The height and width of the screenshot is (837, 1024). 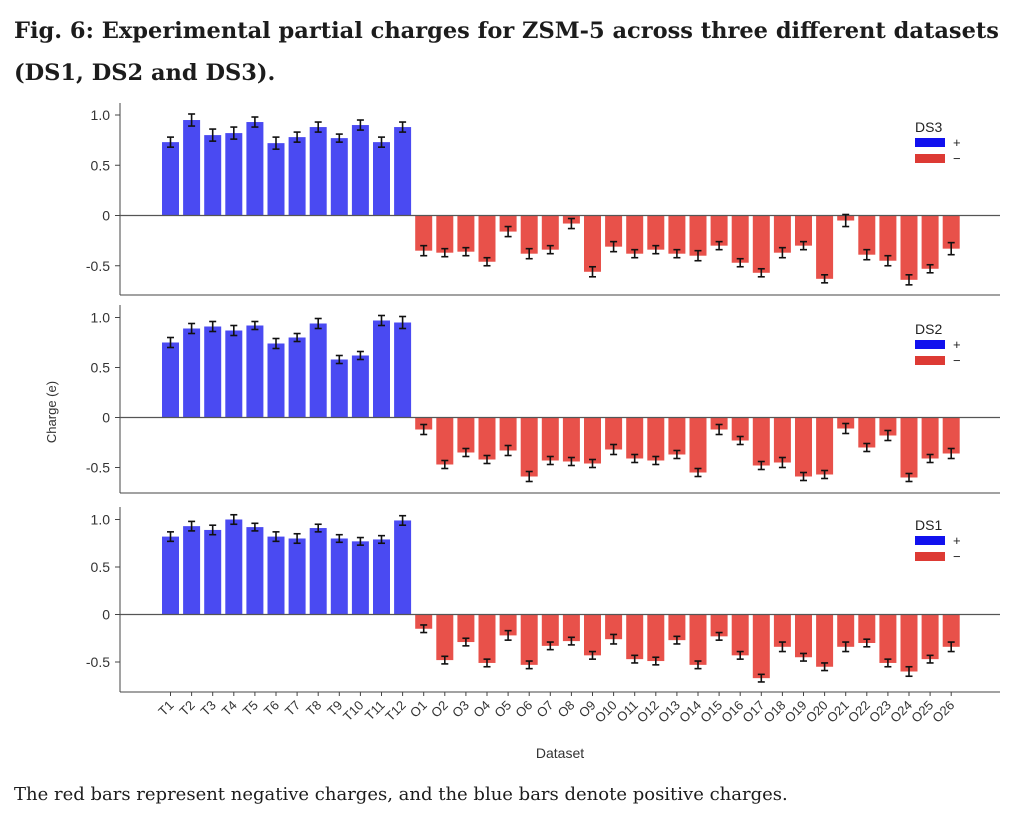 I want to click on bar-o7, so click(x=550, y=232).